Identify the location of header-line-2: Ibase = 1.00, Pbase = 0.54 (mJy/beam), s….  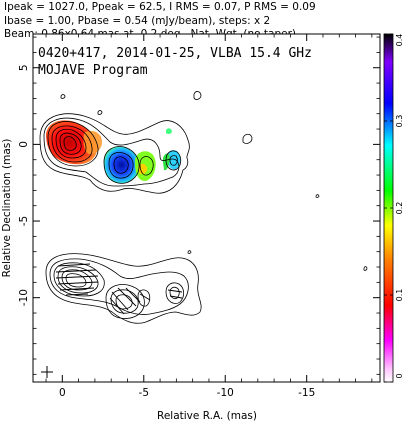
(137, 21).